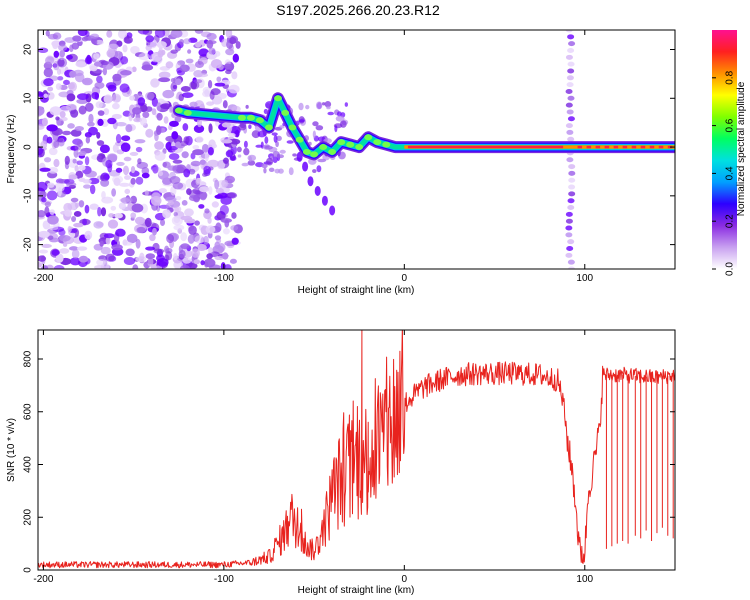 The height and width of the screenshot is (600, 750). What do you see at coordinates (28, 244) in the screenshot?
I see `y-tick-label: -20` at bounding box center [28, 244].